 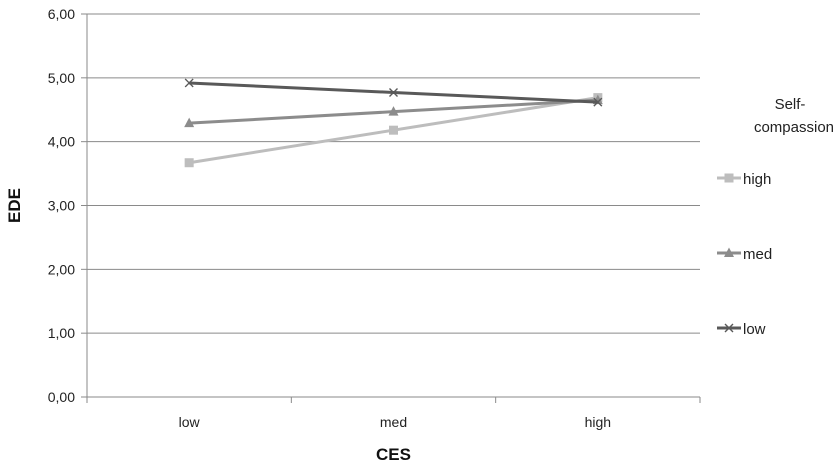 I want to click on x-axis-title: CES, so click(x=393, y=454).